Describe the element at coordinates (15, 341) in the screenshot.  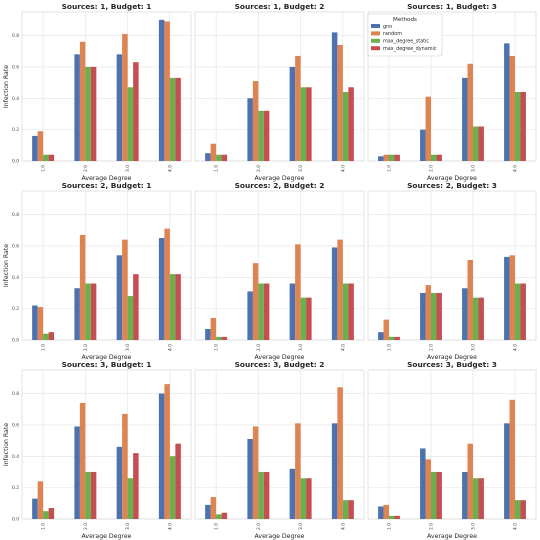
I see `y-tick-label: 0.0` at that location.